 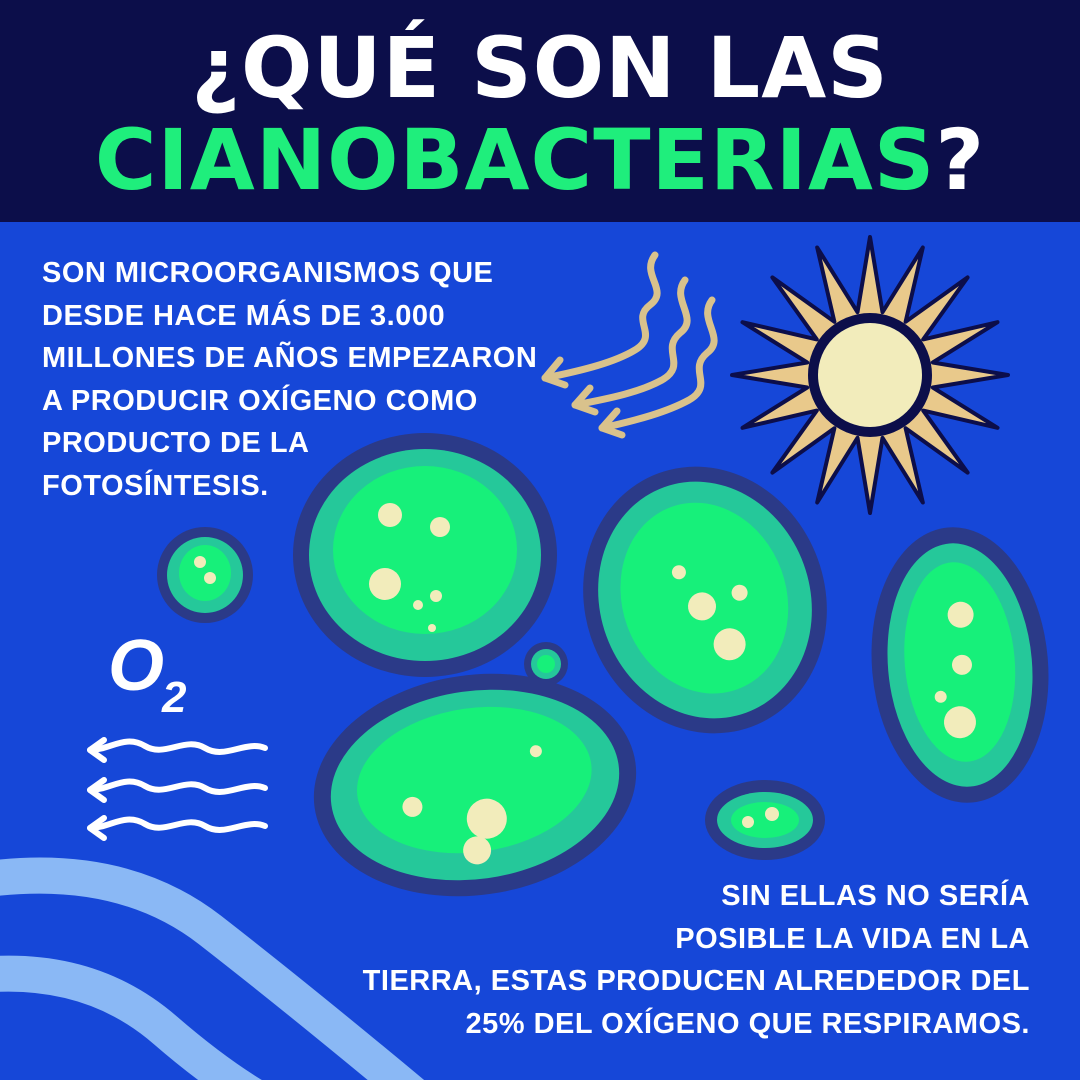 I want to click on title-text: ¿QUÉ SON LAS, so click(x=540, y=68).